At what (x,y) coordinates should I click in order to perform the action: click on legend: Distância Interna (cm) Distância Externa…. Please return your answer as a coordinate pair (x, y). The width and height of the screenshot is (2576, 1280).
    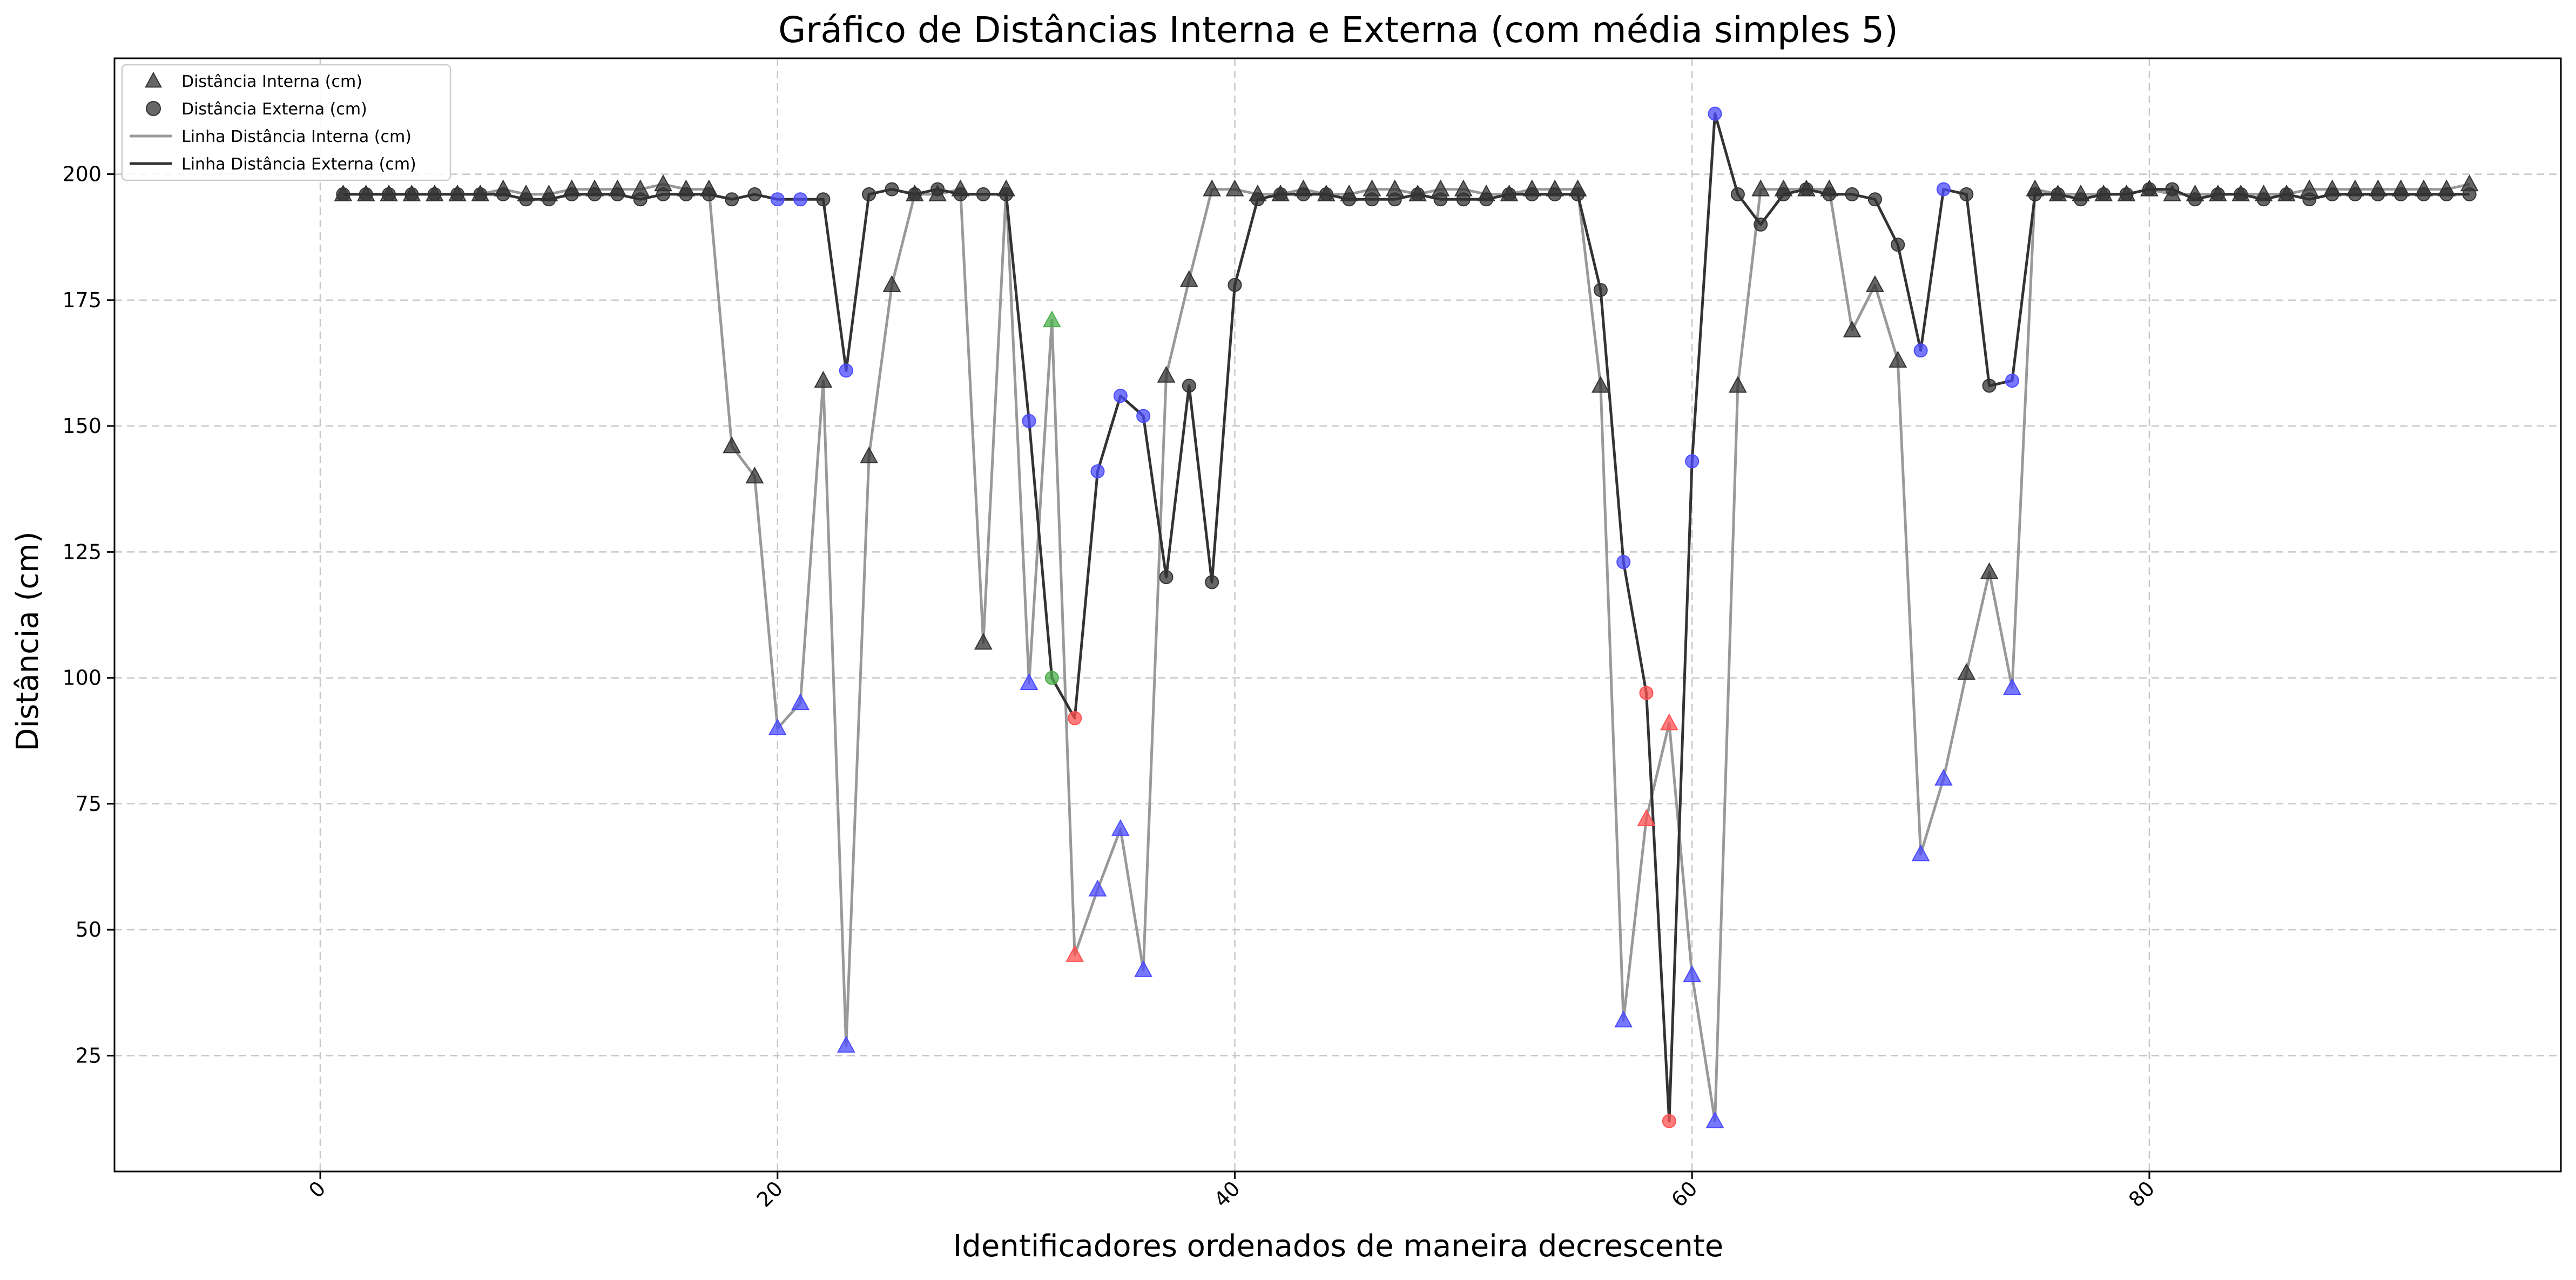
    Looking at the image, I should click on (286, 122).